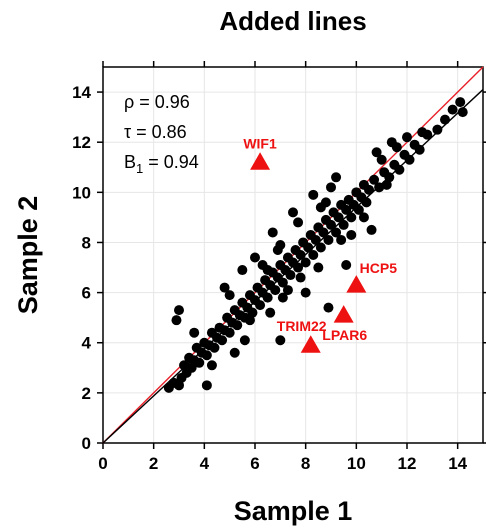  What do you see at coordinates (81, 142) in the screenshot?
I see `y-tick-label: 12` at bounding box center [81, 142].